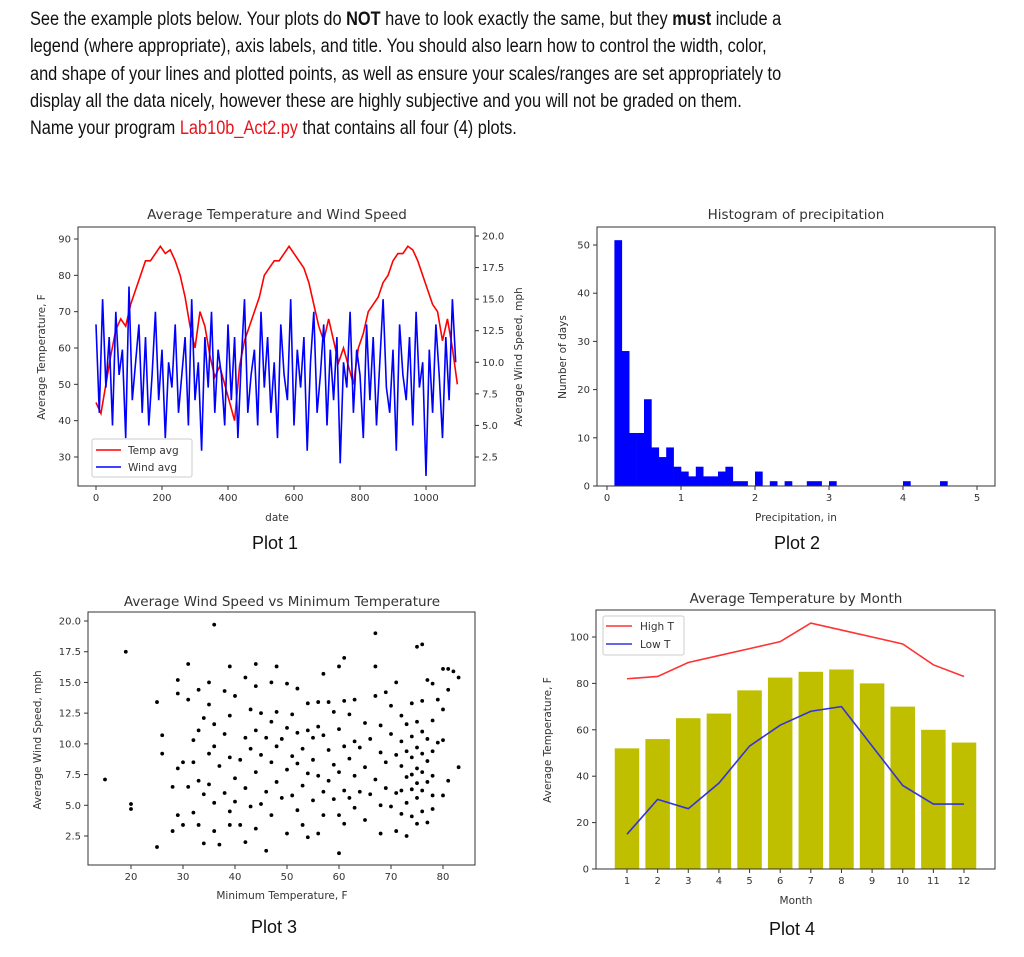 Image resolution: width=1024 pixels, height=957 pixels. I want to click on x-tick-label: 3, so click(688, 881).